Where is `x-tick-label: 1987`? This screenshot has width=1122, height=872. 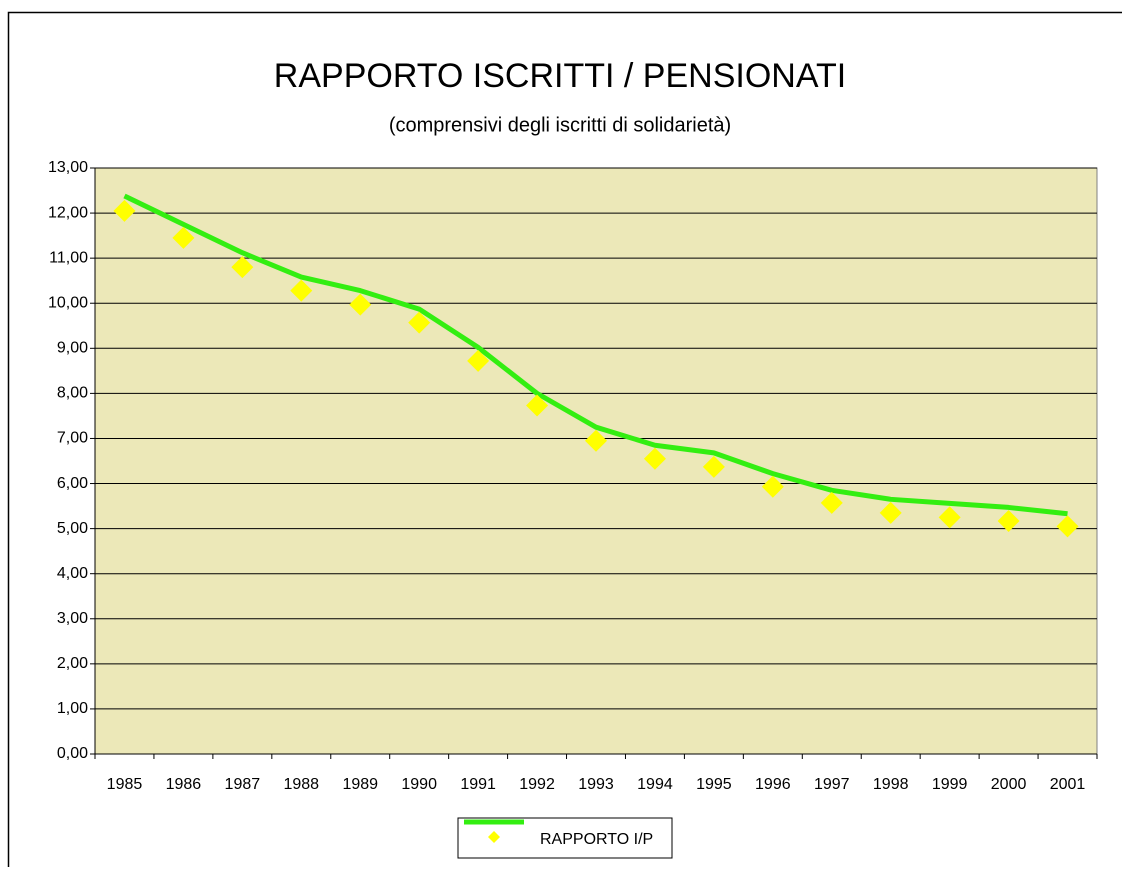
x-tick-label: 1987 is located at coordinates (243, 784).